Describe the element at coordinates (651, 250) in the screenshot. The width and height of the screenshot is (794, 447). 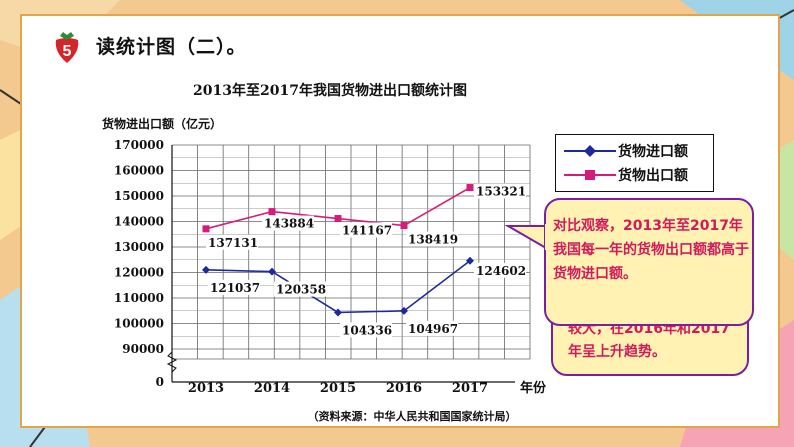
I see `callout-front-text: 对比观察，2013年至2017年我国每一年的货物出口额都高于货物进口额。` at that location.